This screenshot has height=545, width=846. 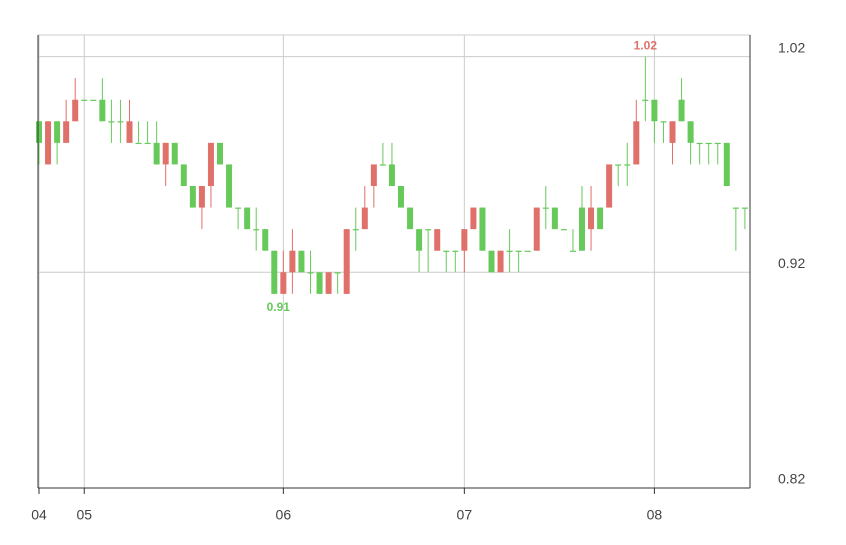 I want to click on y-tick-label: 0.82, so click(x=791, y=479).